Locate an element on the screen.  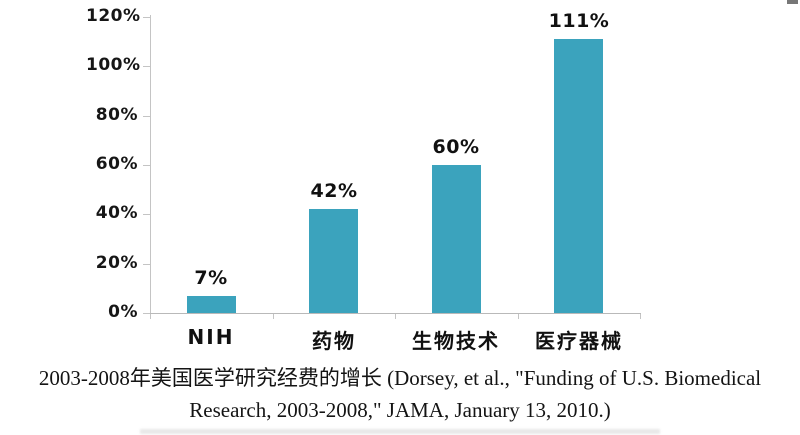
bar-value-label: 60% is located at coordinates (456, 147).